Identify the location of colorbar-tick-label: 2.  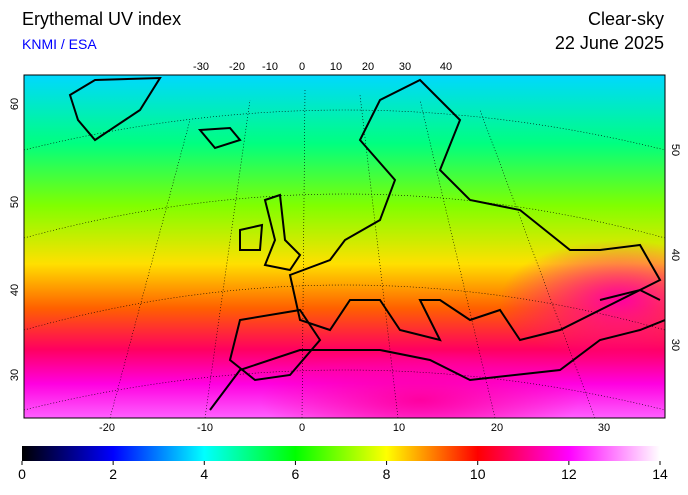
(113, 474).